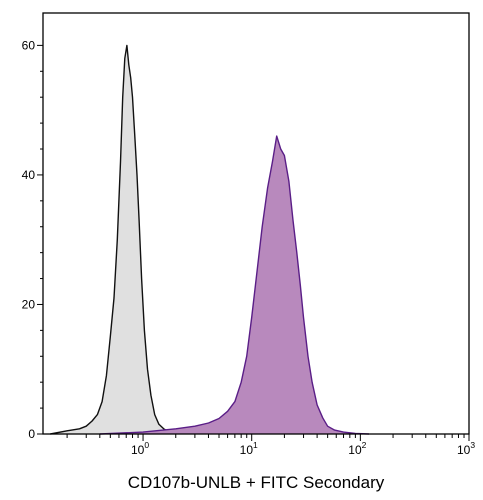 This screenshot has height=500, width=483. Describe the element at coordinates (357, 448) in the screenshot. I see `x-tick-label: 10²` at that location.